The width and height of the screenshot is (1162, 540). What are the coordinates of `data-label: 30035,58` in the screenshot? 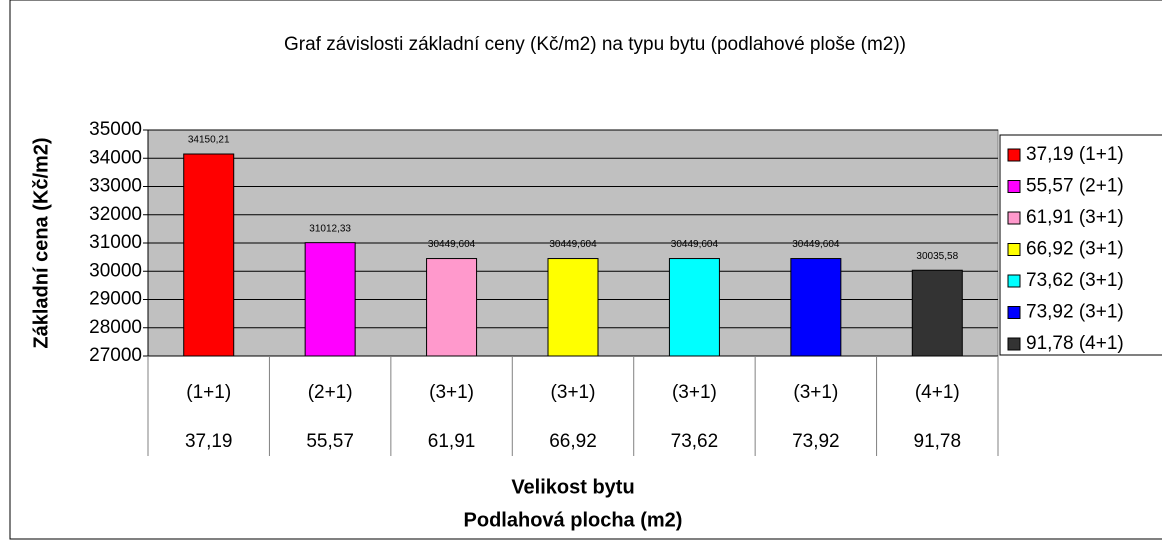 It's located at (937, 256).